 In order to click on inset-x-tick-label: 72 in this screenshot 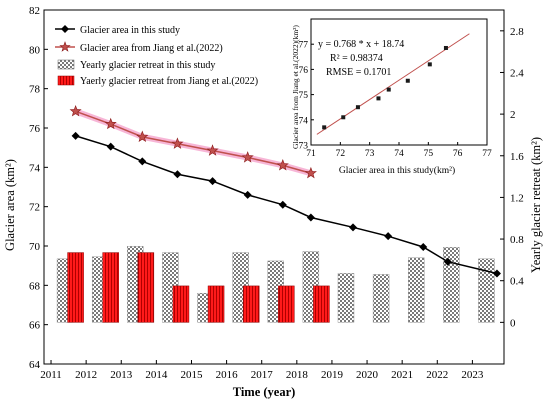, I will do `click(341, 154)`.